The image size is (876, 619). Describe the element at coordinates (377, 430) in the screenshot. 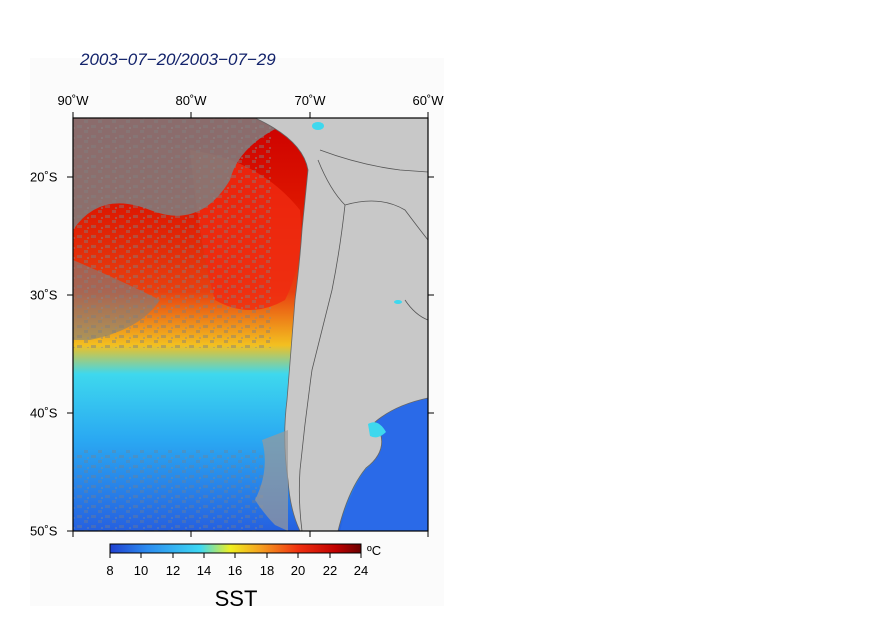

I see `rio-de-la-plata` at that location.